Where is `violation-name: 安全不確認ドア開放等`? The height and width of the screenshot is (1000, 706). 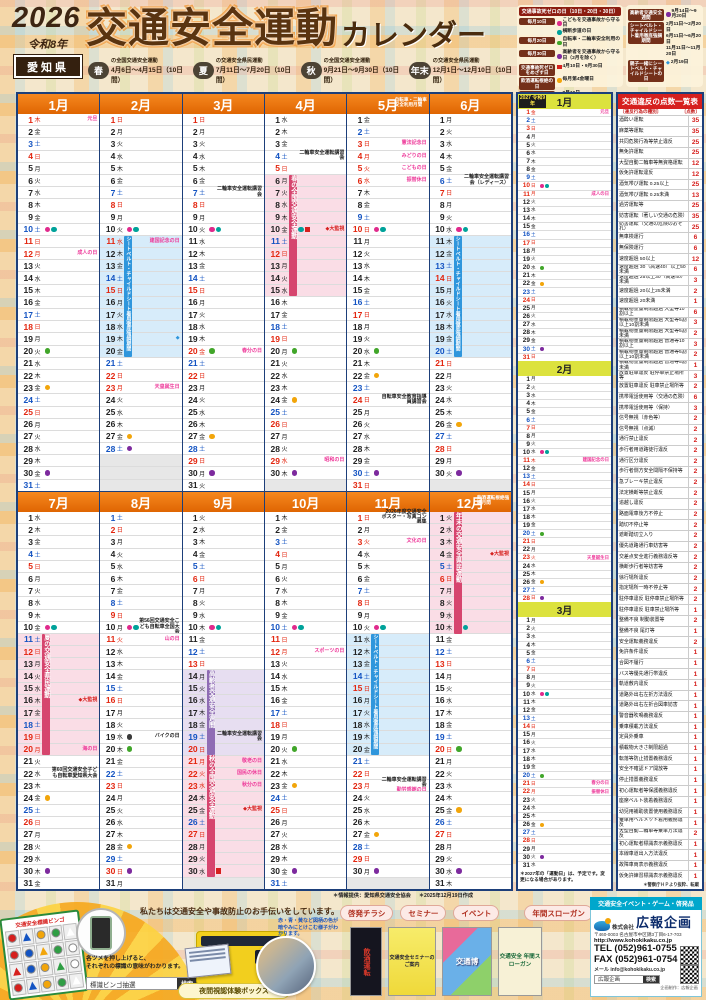 violation-name: 安全不確認ドア開放等 is located at coordinates (643, 770).